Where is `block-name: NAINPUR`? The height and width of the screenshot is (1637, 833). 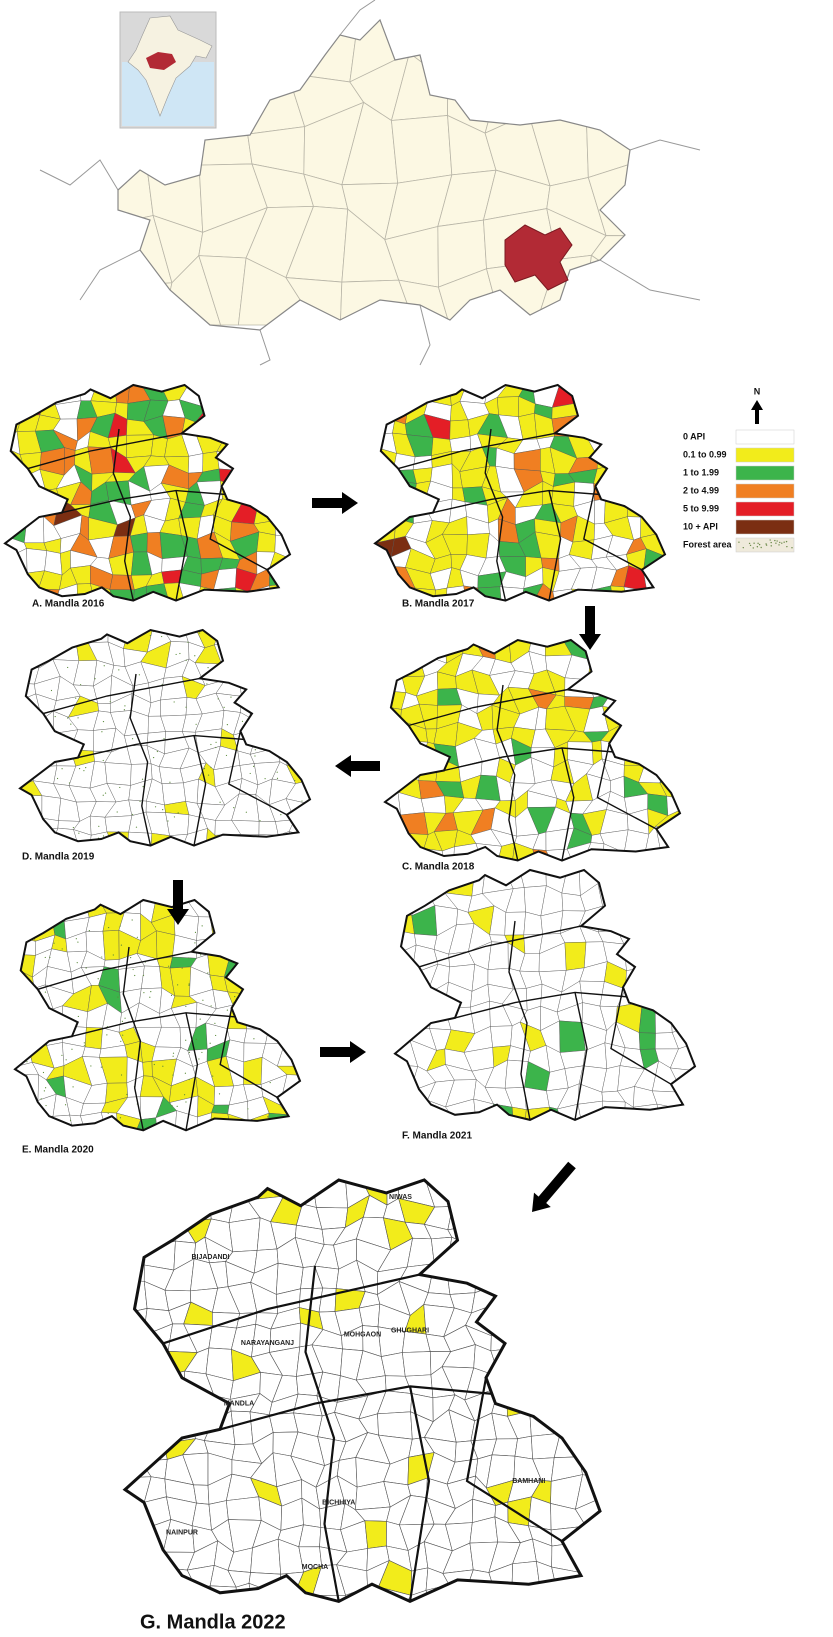
block-name: NAINPUR is located at coordinates (182, 1532).